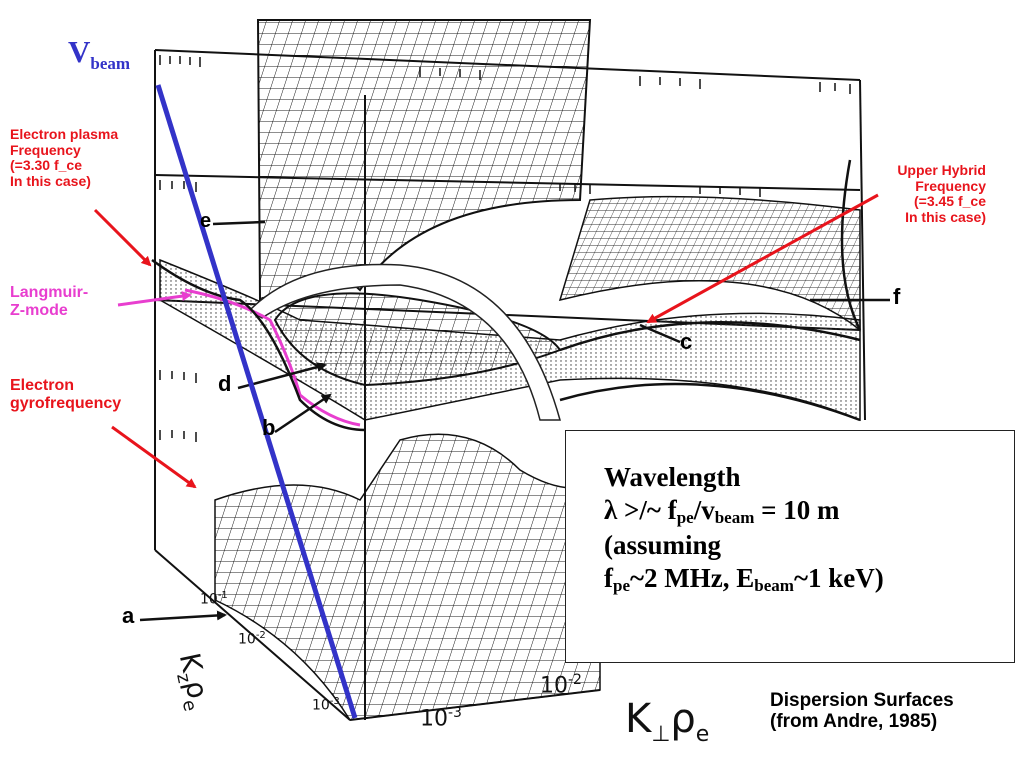 The width and height of the screenshot is (1024, 768). What do you see at coordinates (154, 299) in the screenshot?
I see `langmuir-arrow` at bounding box center [154, 299].